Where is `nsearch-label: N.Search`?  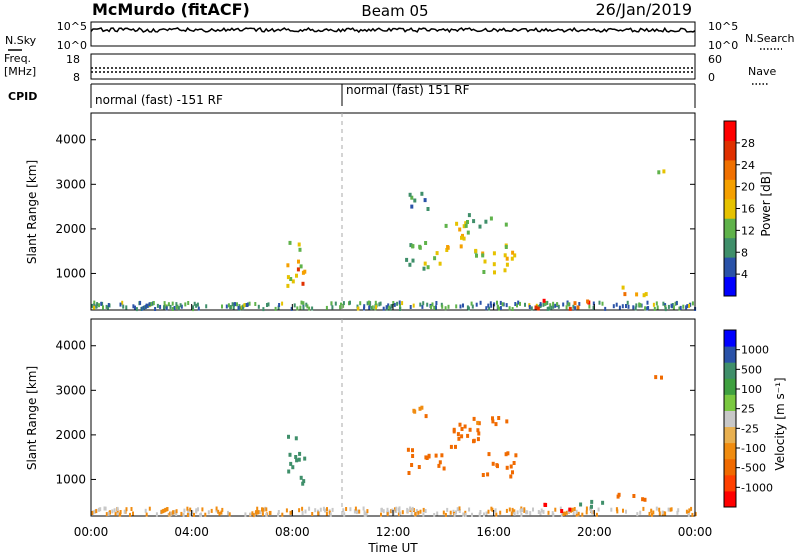 nsearch-label: N.Search is located at coordinates (770, 38).